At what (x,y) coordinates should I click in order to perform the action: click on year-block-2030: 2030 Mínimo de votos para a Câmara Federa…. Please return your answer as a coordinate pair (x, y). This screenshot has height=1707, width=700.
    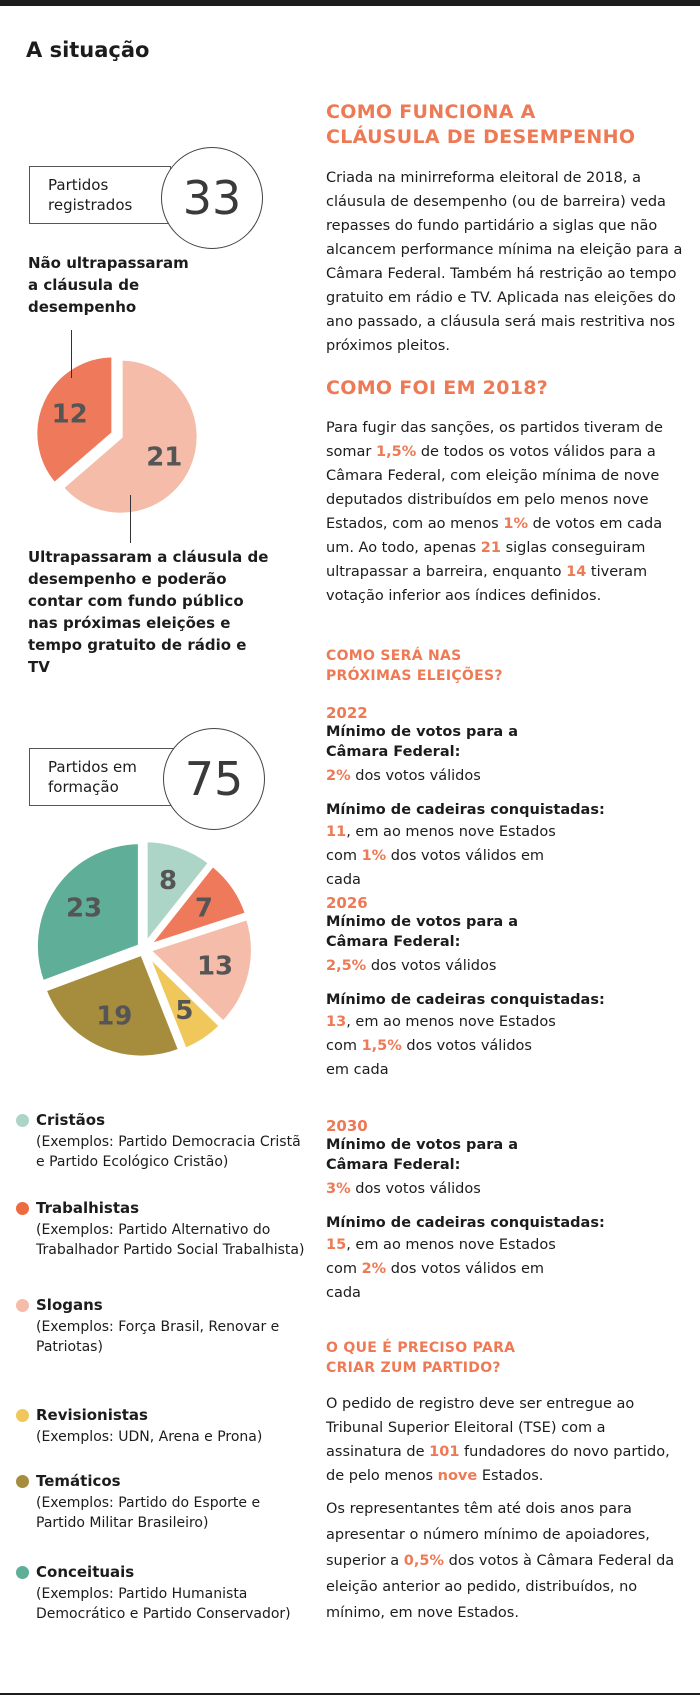
    Looking at the image, I should click on (506, 1211).